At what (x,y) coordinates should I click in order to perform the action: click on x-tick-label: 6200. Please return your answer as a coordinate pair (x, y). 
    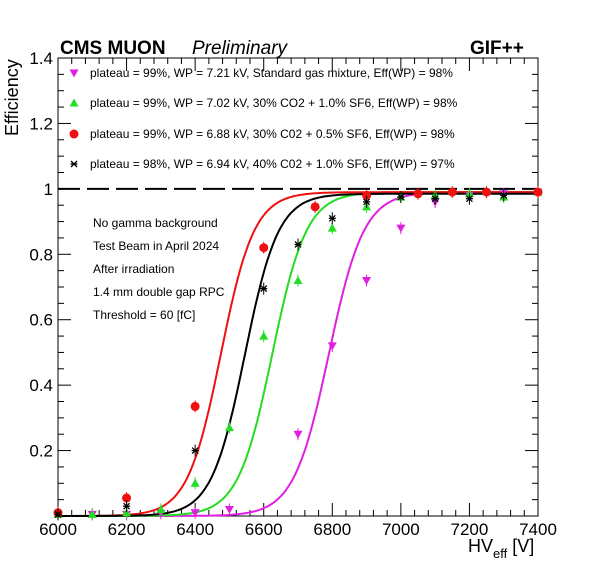
    Looking at the image, I should click on (127, 529).